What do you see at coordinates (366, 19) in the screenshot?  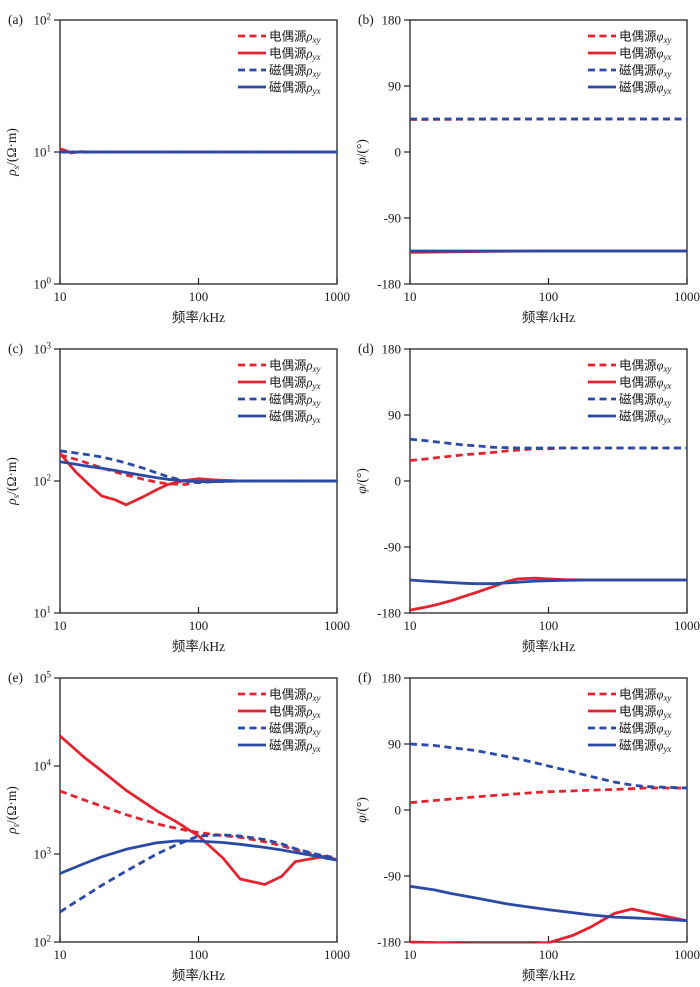 I see `svg-text: (b)` at bounding box center [366, 19].